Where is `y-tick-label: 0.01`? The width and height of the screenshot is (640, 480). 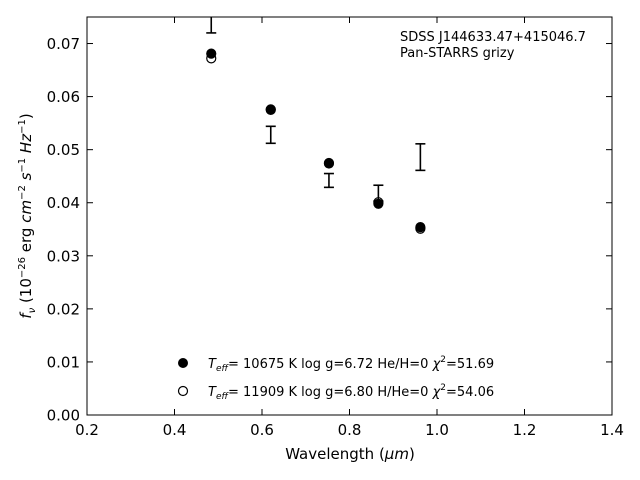 y-tick-label: 0.01 is located at coordinates (63, 362).